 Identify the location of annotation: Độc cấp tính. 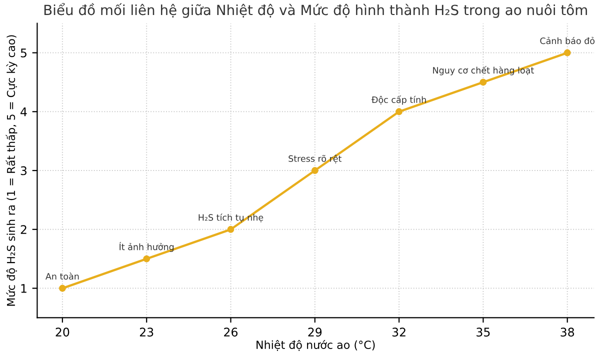
(399, 100).